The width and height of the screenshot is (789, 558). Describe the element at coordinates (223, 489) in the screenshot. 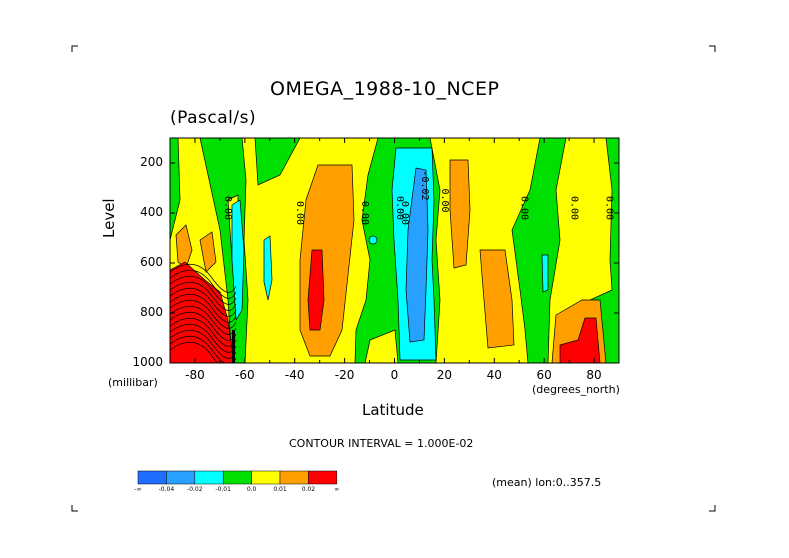

I see `colorbar-label: -0.01` at that location.